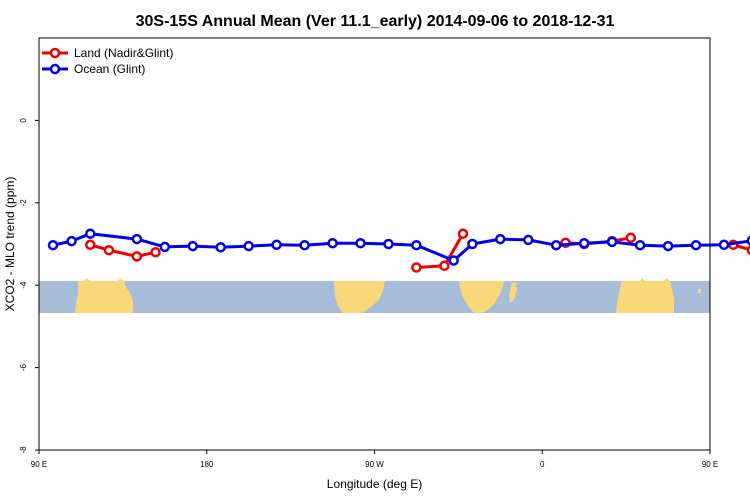 The width and height of the screenshot is (750, 500). I want to click on x-tick-label: 0, so click(542, 464).